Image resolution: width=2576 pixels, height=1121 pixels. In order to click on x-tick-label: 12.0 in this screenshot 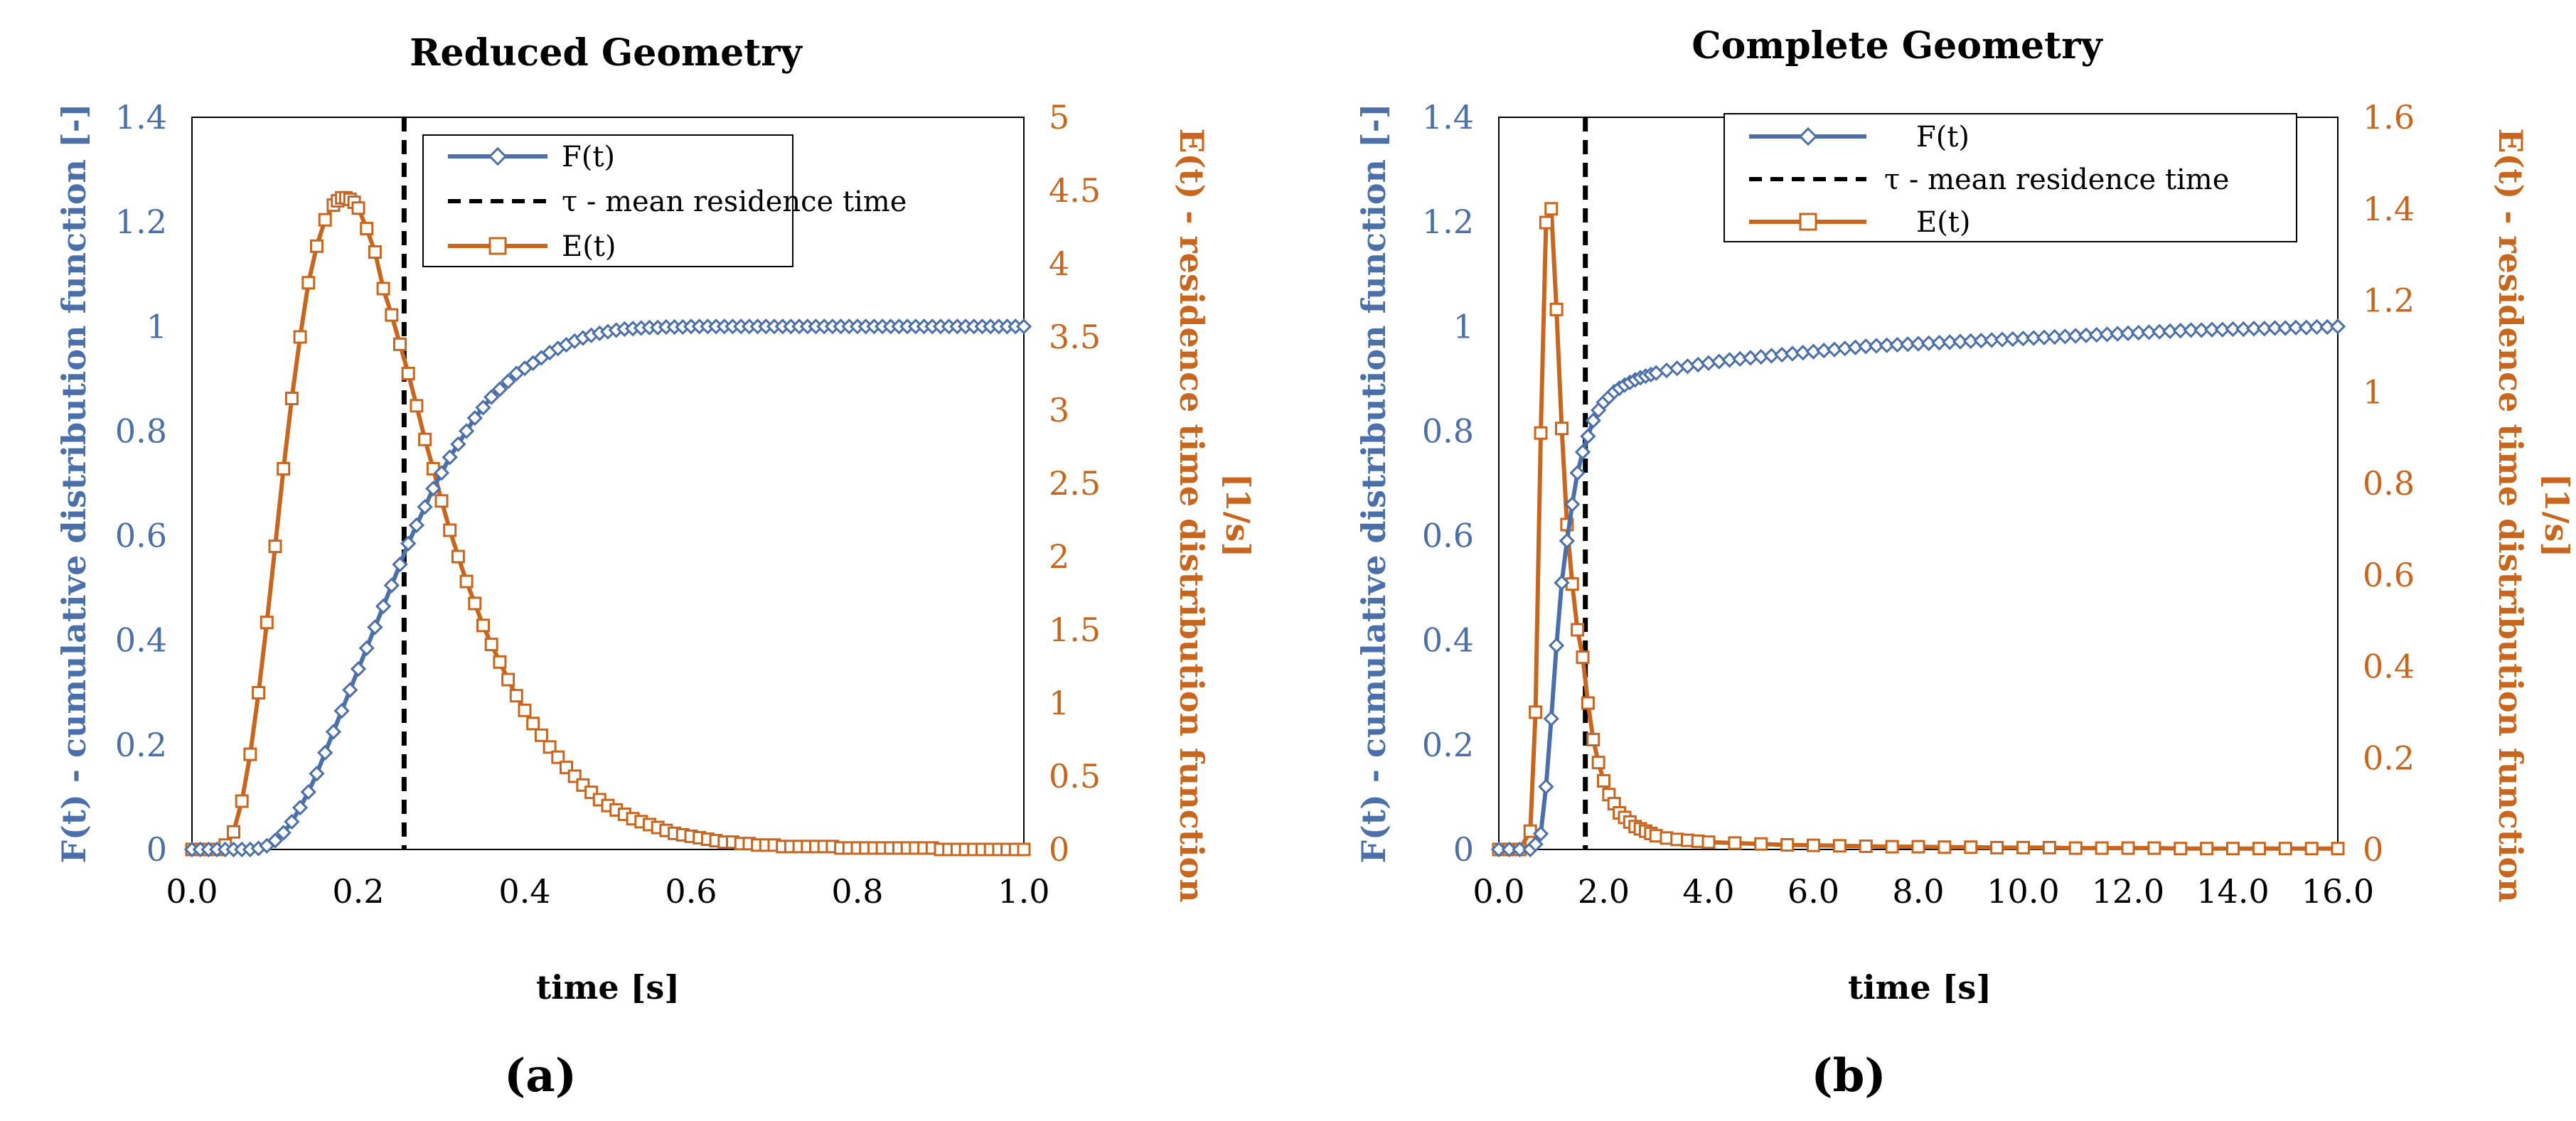, I will do `click(2128, 891)`.